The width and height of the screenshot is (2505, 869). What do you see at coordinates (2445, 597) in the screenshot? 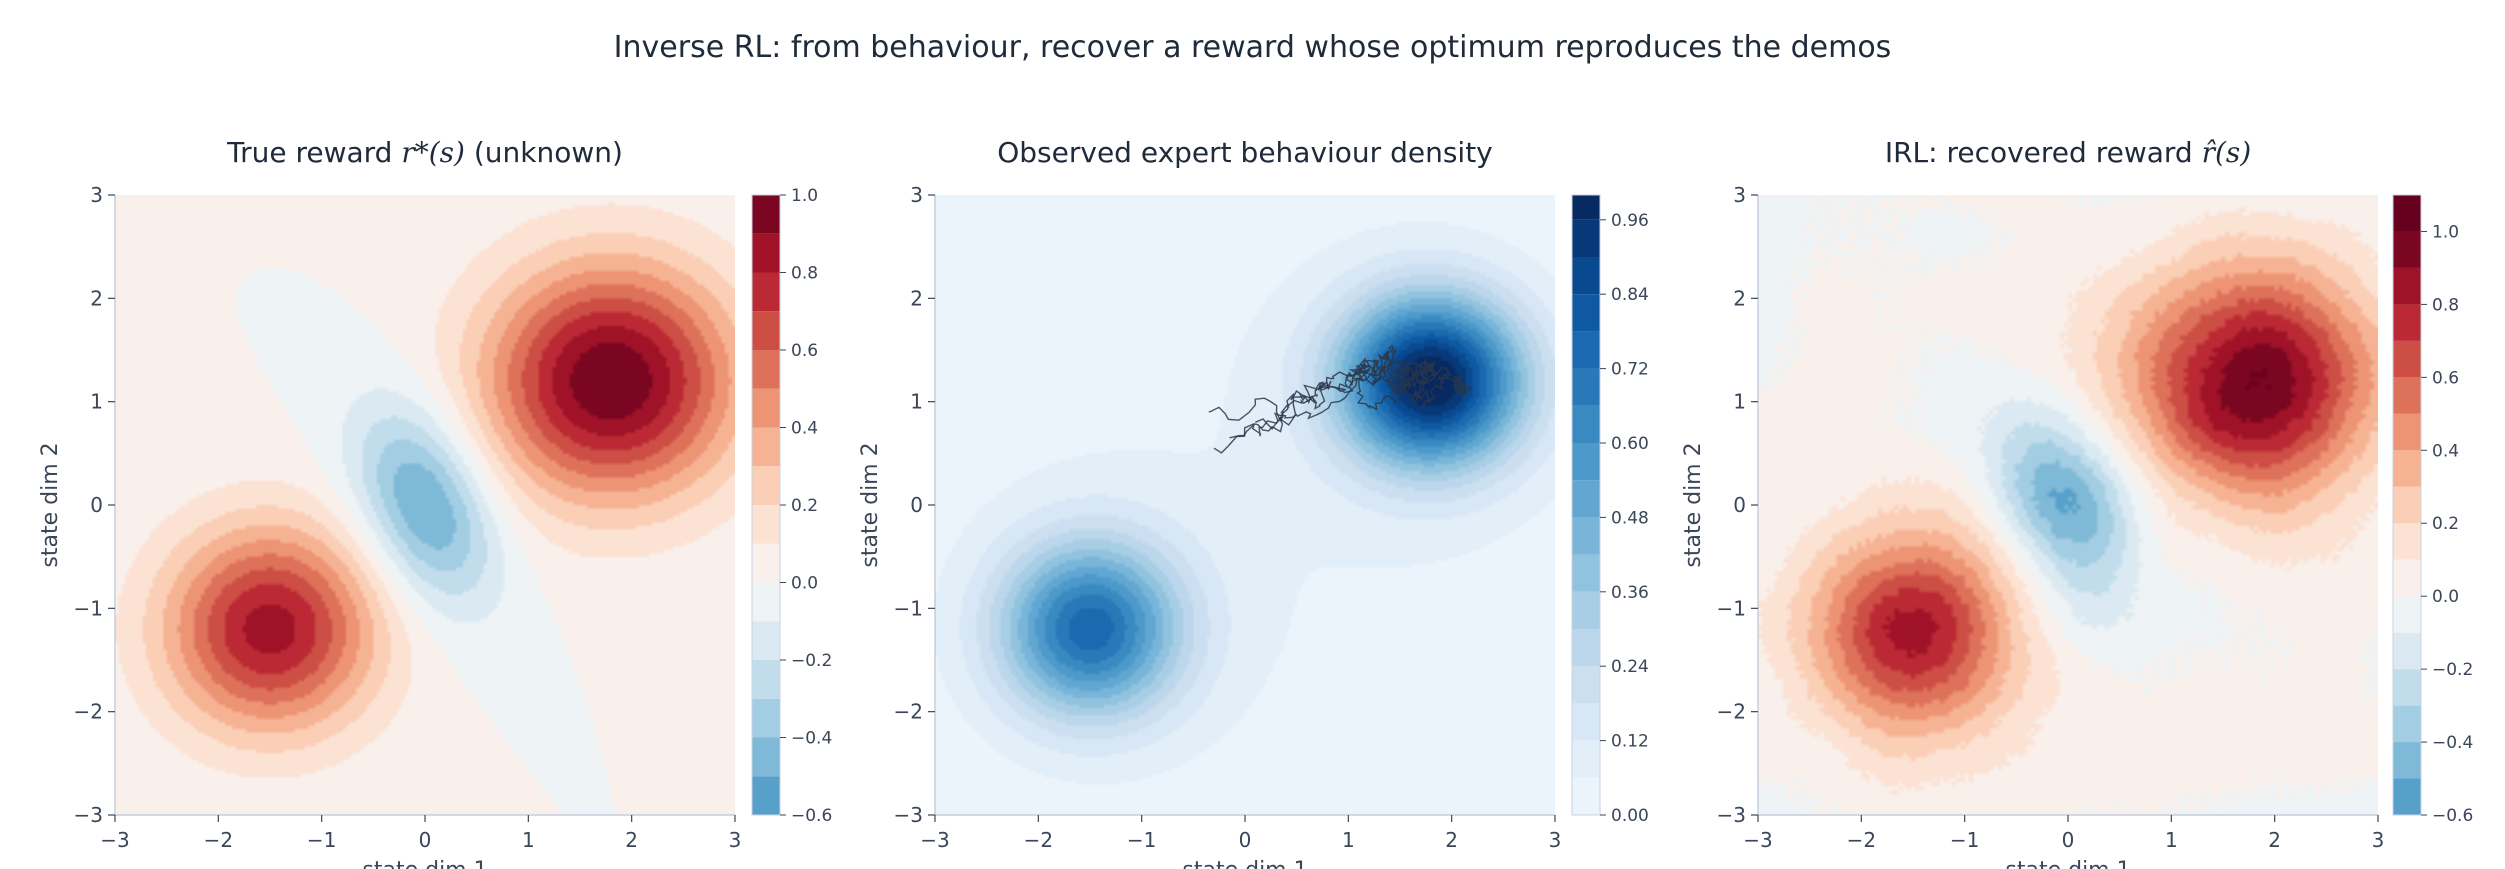
I see `colorbar-tick-label: 0.0` at bounding box center [2445, 597].